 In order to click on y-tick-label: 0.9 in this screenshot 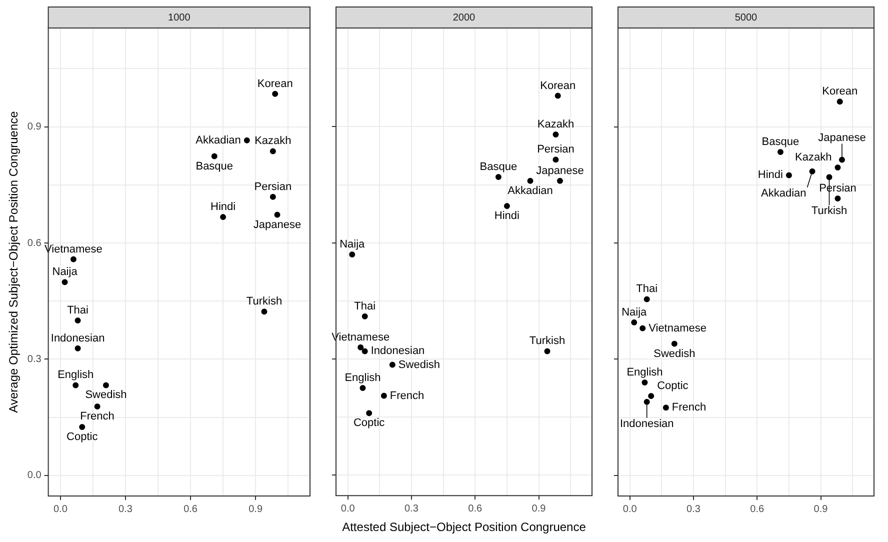, I will do `click(34, 127)`.